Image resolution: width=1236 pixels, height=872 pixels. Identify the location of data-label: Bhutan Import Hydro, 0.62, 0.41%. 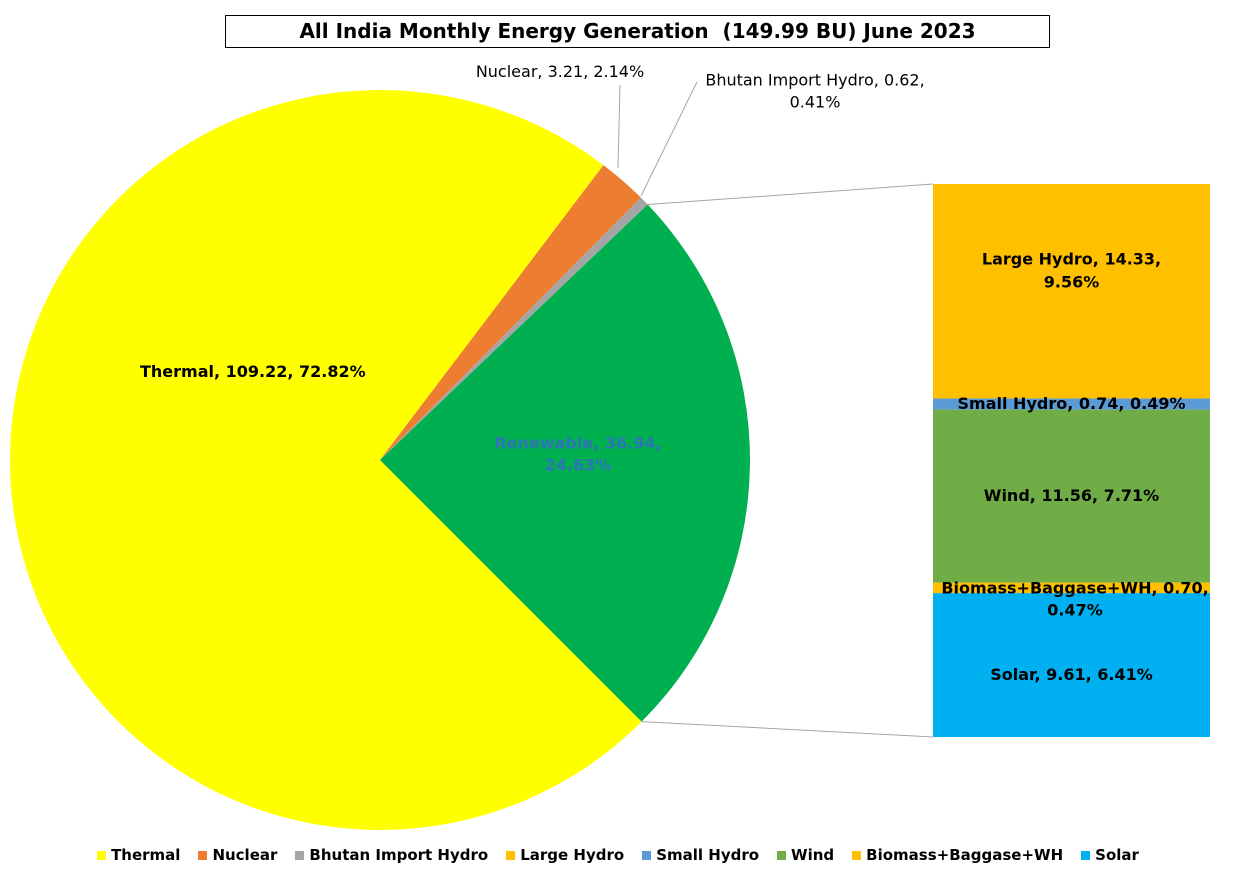
(815, 91).